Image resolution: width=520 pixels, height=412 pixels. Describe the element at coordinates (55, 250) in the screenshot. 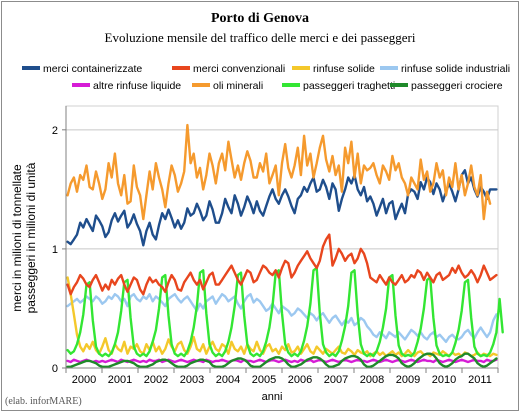

I see `y-tick-label: 1` at that location.